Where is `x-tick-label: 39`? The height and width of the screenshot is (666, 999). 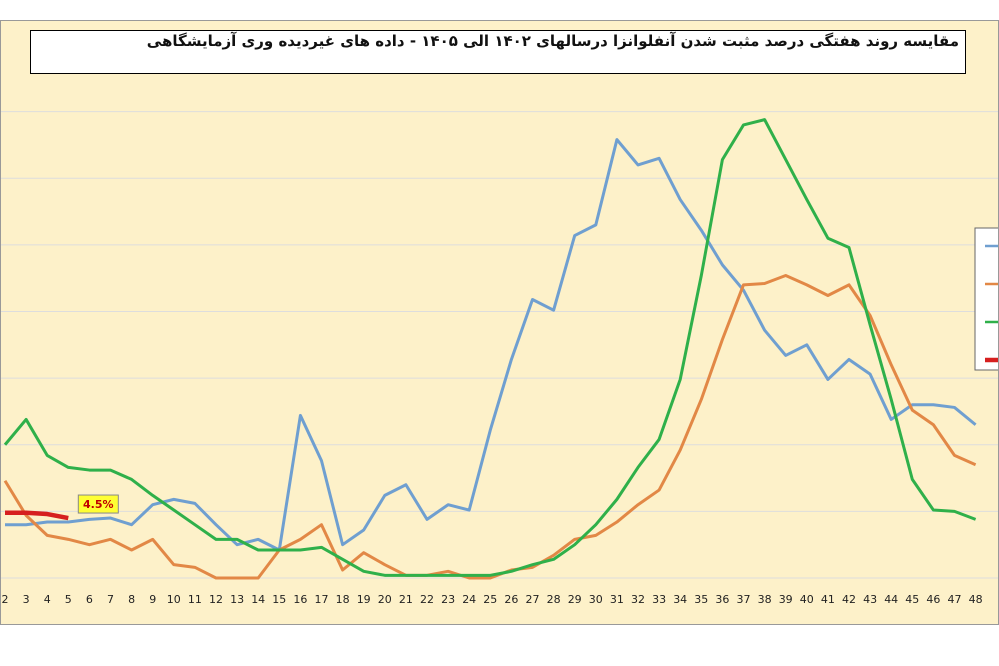 x-tick-label: 39 is located at coordinates (786, 599).